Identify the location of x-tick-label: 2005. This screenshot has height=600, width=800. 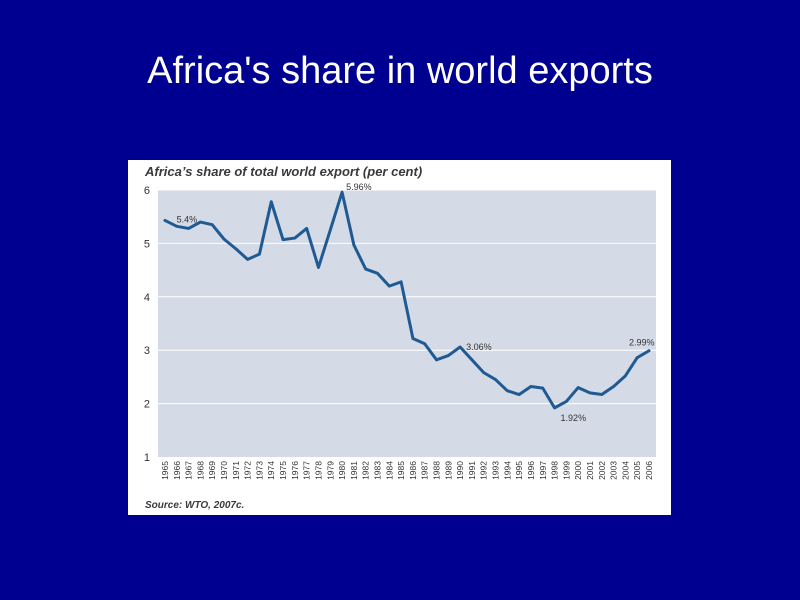
(637, 470).